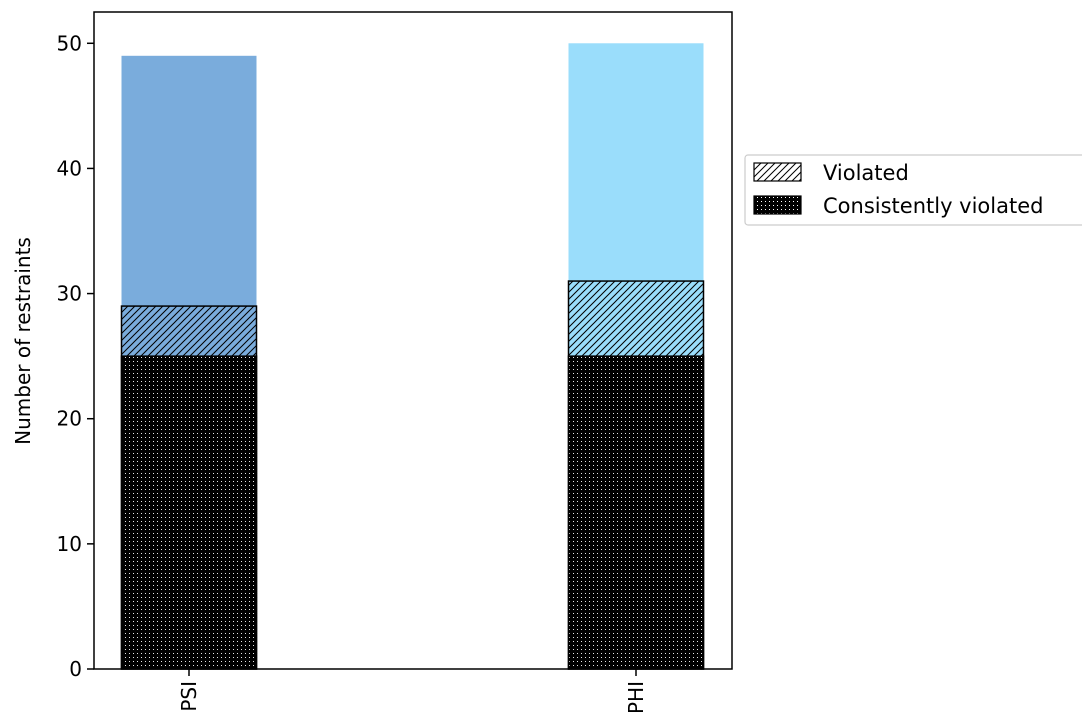 The width and height of the screenshot is (1082, 719). I want to click on y-tick-label-10: 10, so click(69, 544).